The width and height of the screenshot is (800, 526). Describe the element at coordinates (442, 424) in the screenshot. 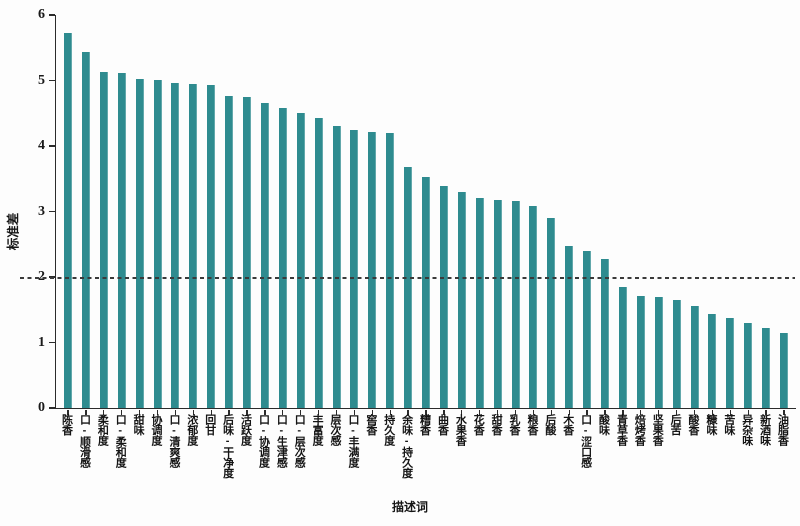

I see `x-category-label: 曲香` at that location.